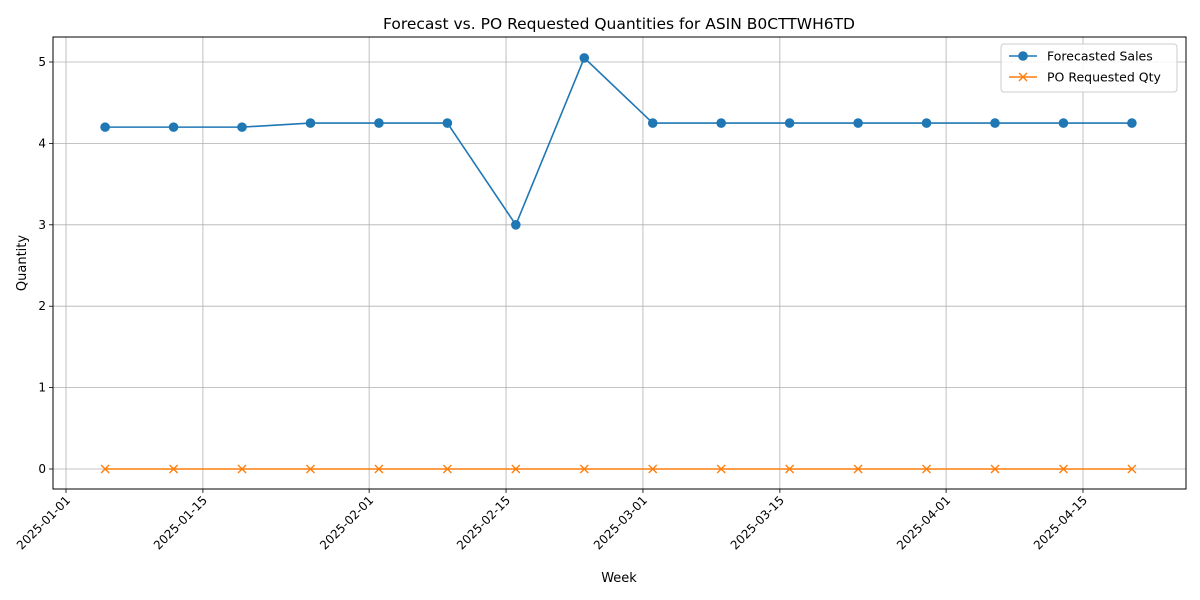  What do you see at coordinates (1100, 56) in the screenshot?
I see `legend-label: Forecasted Sales` at bounding box center [1100, 56].